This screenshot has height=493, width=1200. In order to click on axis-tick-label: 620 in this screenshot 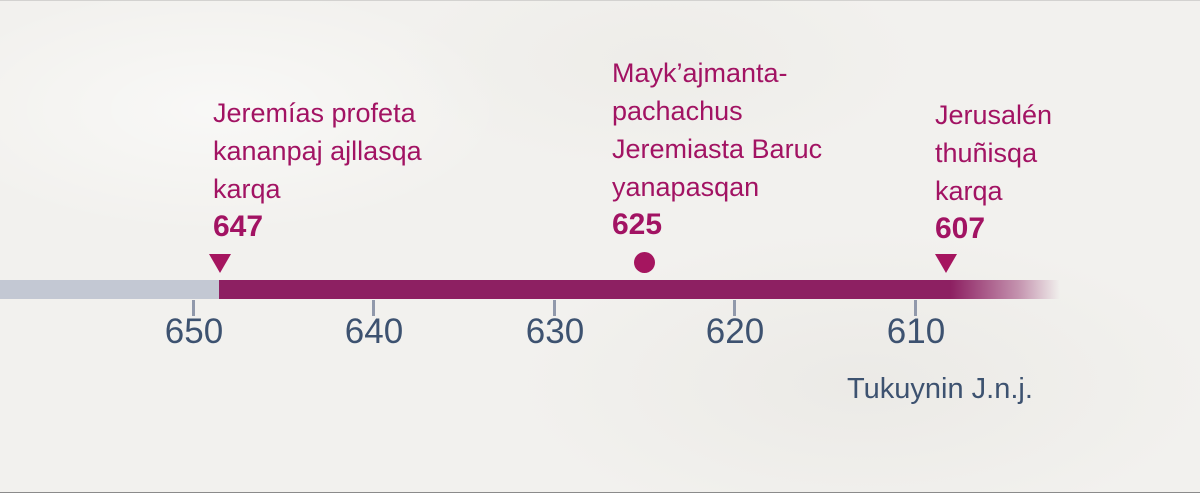, I will do `click(735, 331)`.